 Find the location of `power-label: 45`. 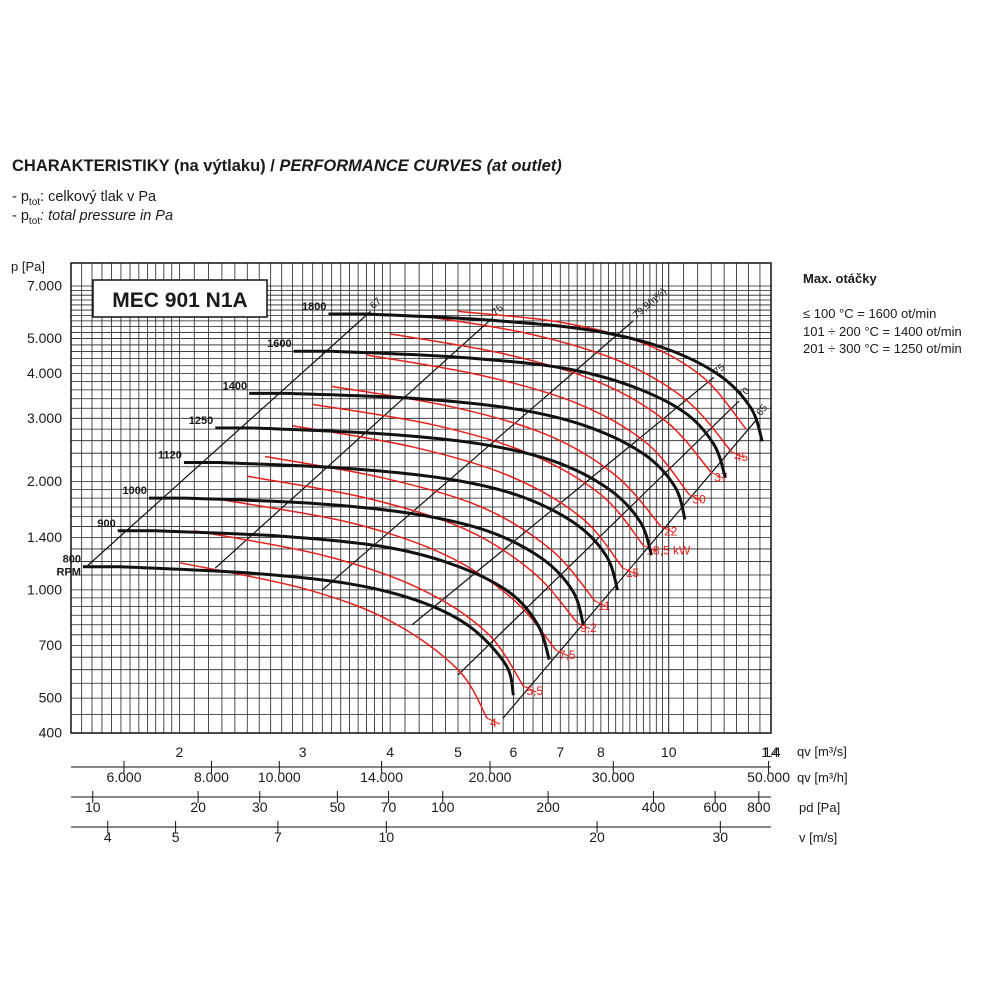

power-label: 45 is located at coordinates (742, 457).